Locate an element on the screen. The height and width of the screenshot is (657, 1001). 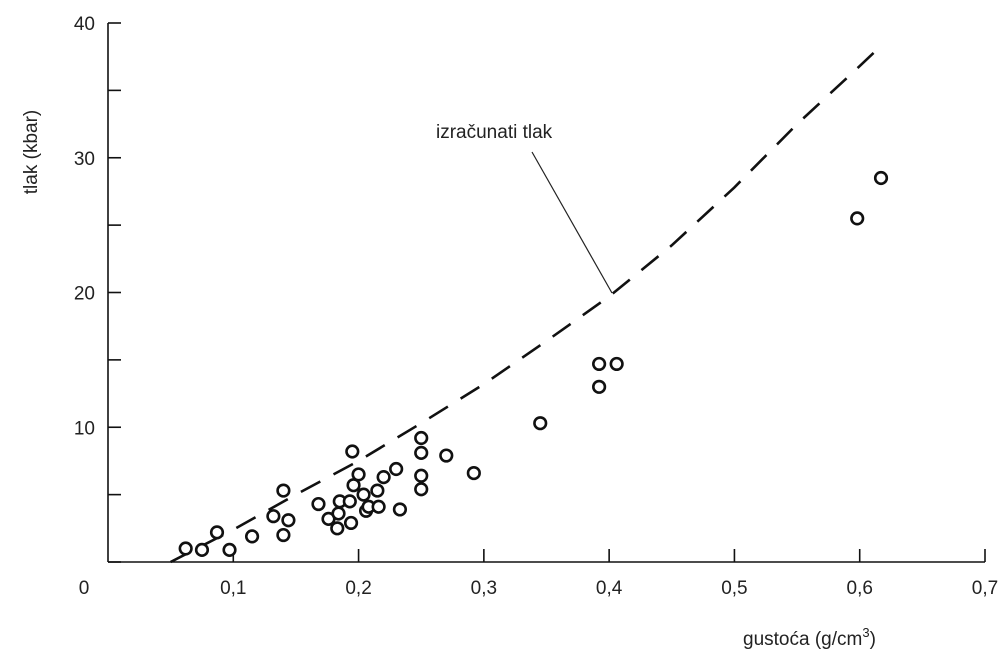
x-tick-label: 0,7 is located at coordinates (985, 588).